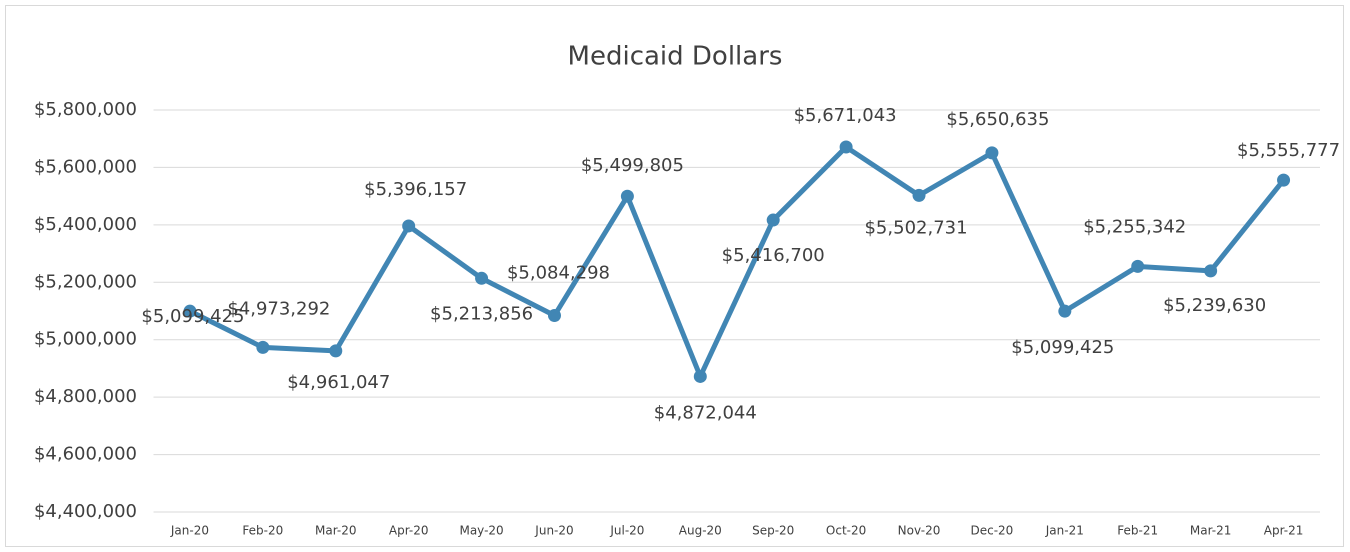 This screenshot has height=552, width=1350. What do you see at coordinates (1284, 531) in the screenshot?
I see `x-tick-label: Apr-21` at bounding box center [1284, 531].